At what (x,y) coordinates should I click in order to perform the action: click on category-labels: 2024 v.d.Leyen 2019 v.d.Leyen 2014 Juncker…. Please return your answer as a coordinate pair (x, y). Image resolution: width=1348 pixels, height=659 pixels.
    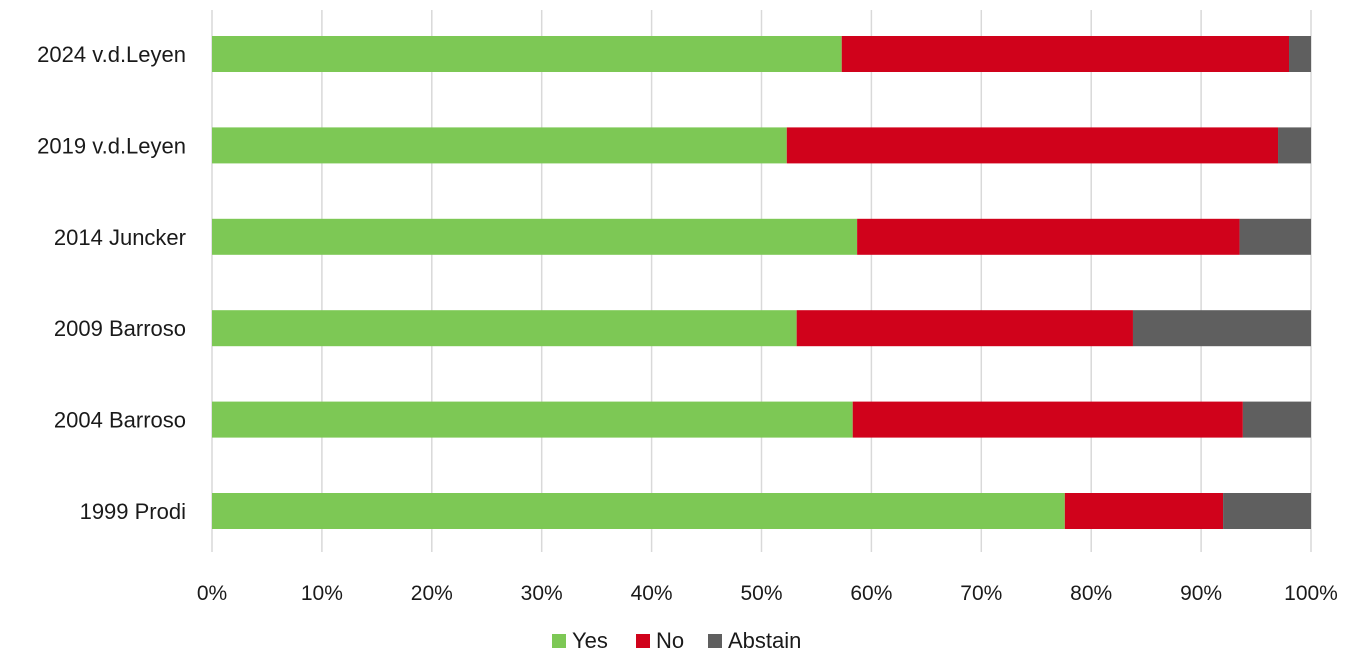
    Looking at the image, I should click on (111, 283).